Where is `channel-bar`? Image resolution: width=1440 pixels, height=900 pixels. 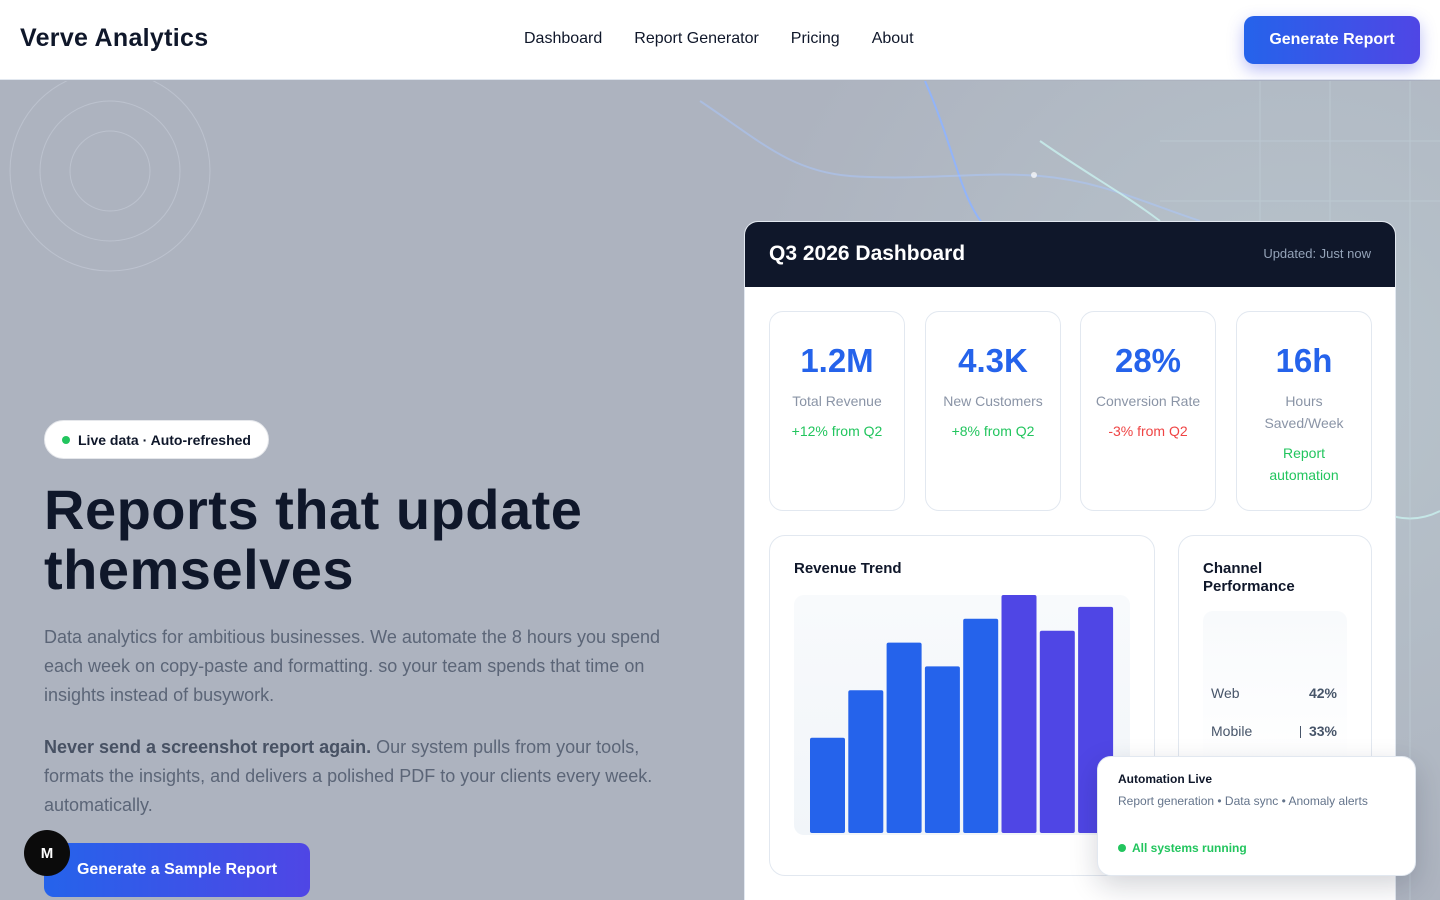 channel-bar is located at coordinates (1300, 732).